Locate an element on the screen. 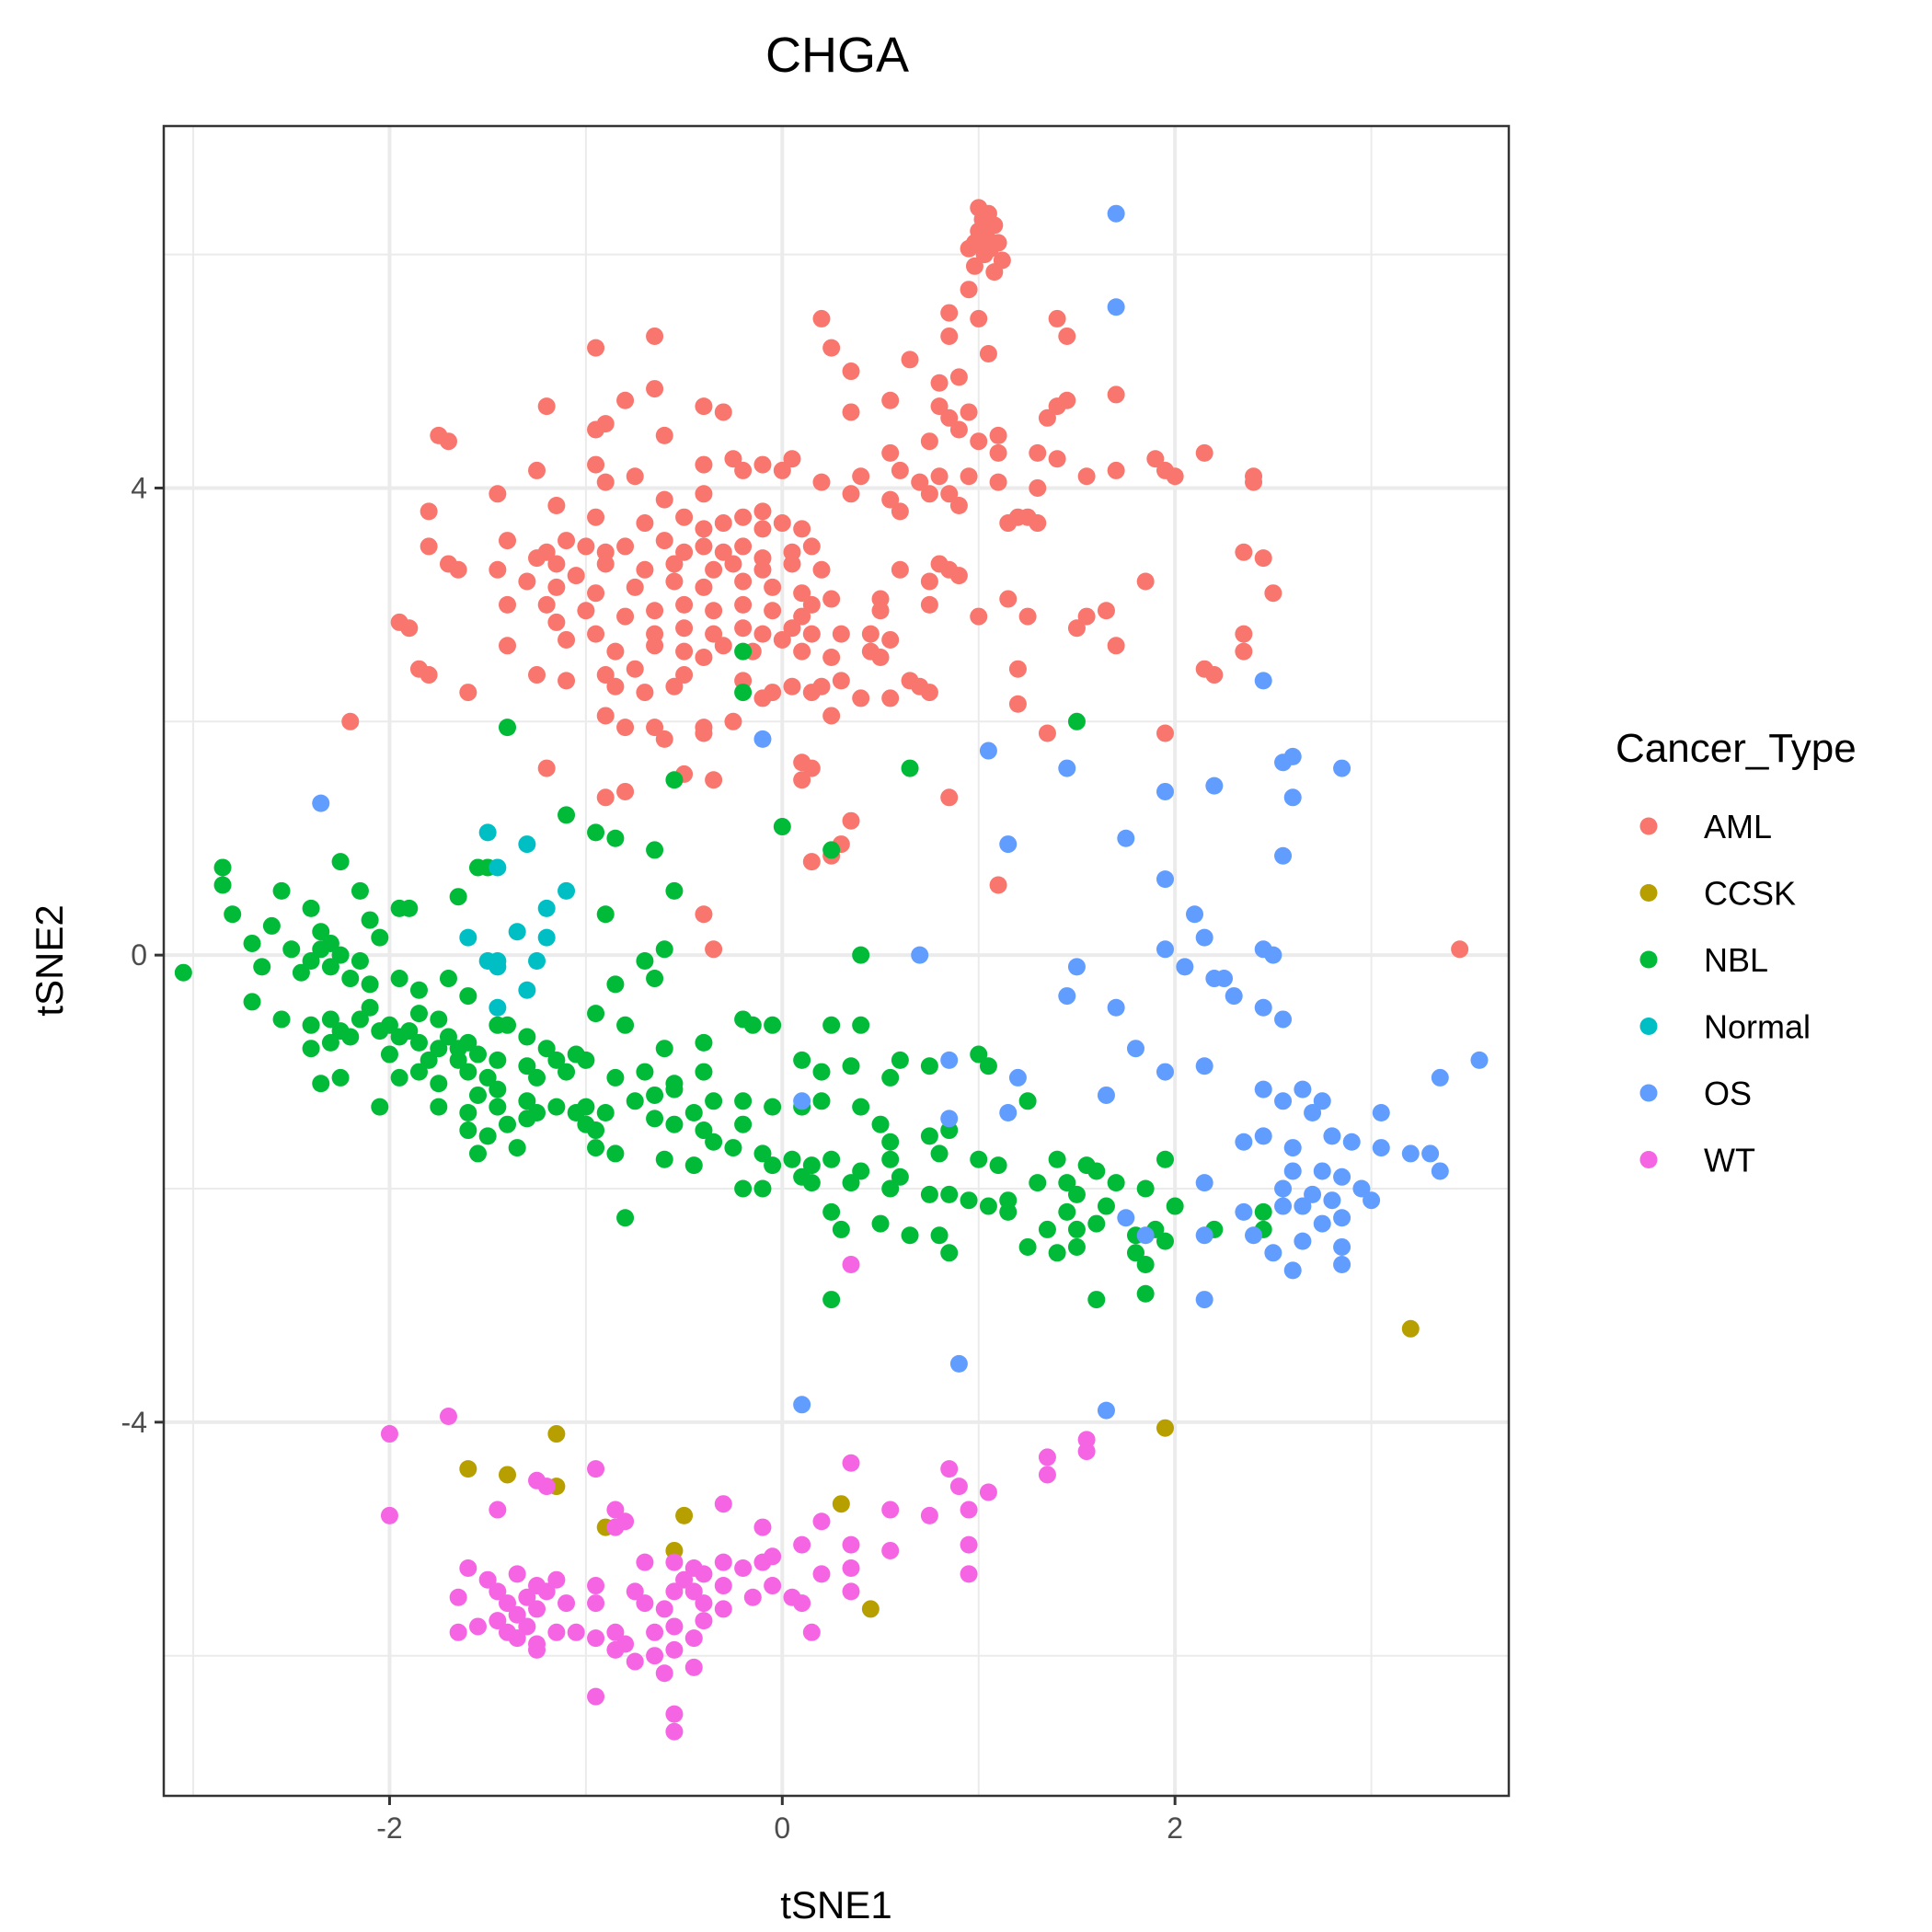  legend-items: AML CCSK NBL Normal OS WT is located at coordinates (1725, 993).